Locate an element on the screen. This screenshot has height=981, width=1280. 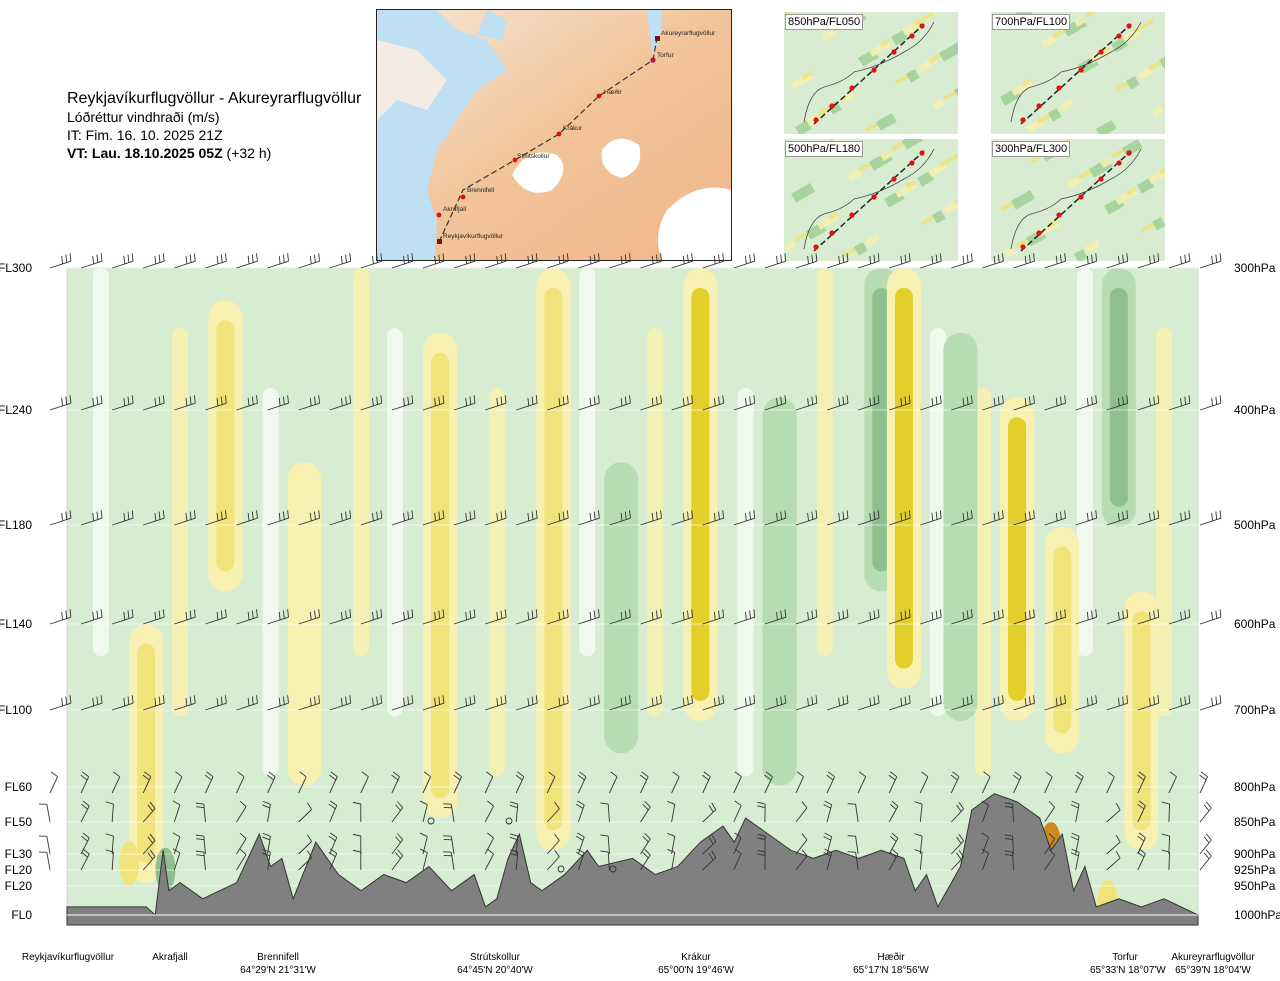
terrain-shape is located at coordinates (632, 859).